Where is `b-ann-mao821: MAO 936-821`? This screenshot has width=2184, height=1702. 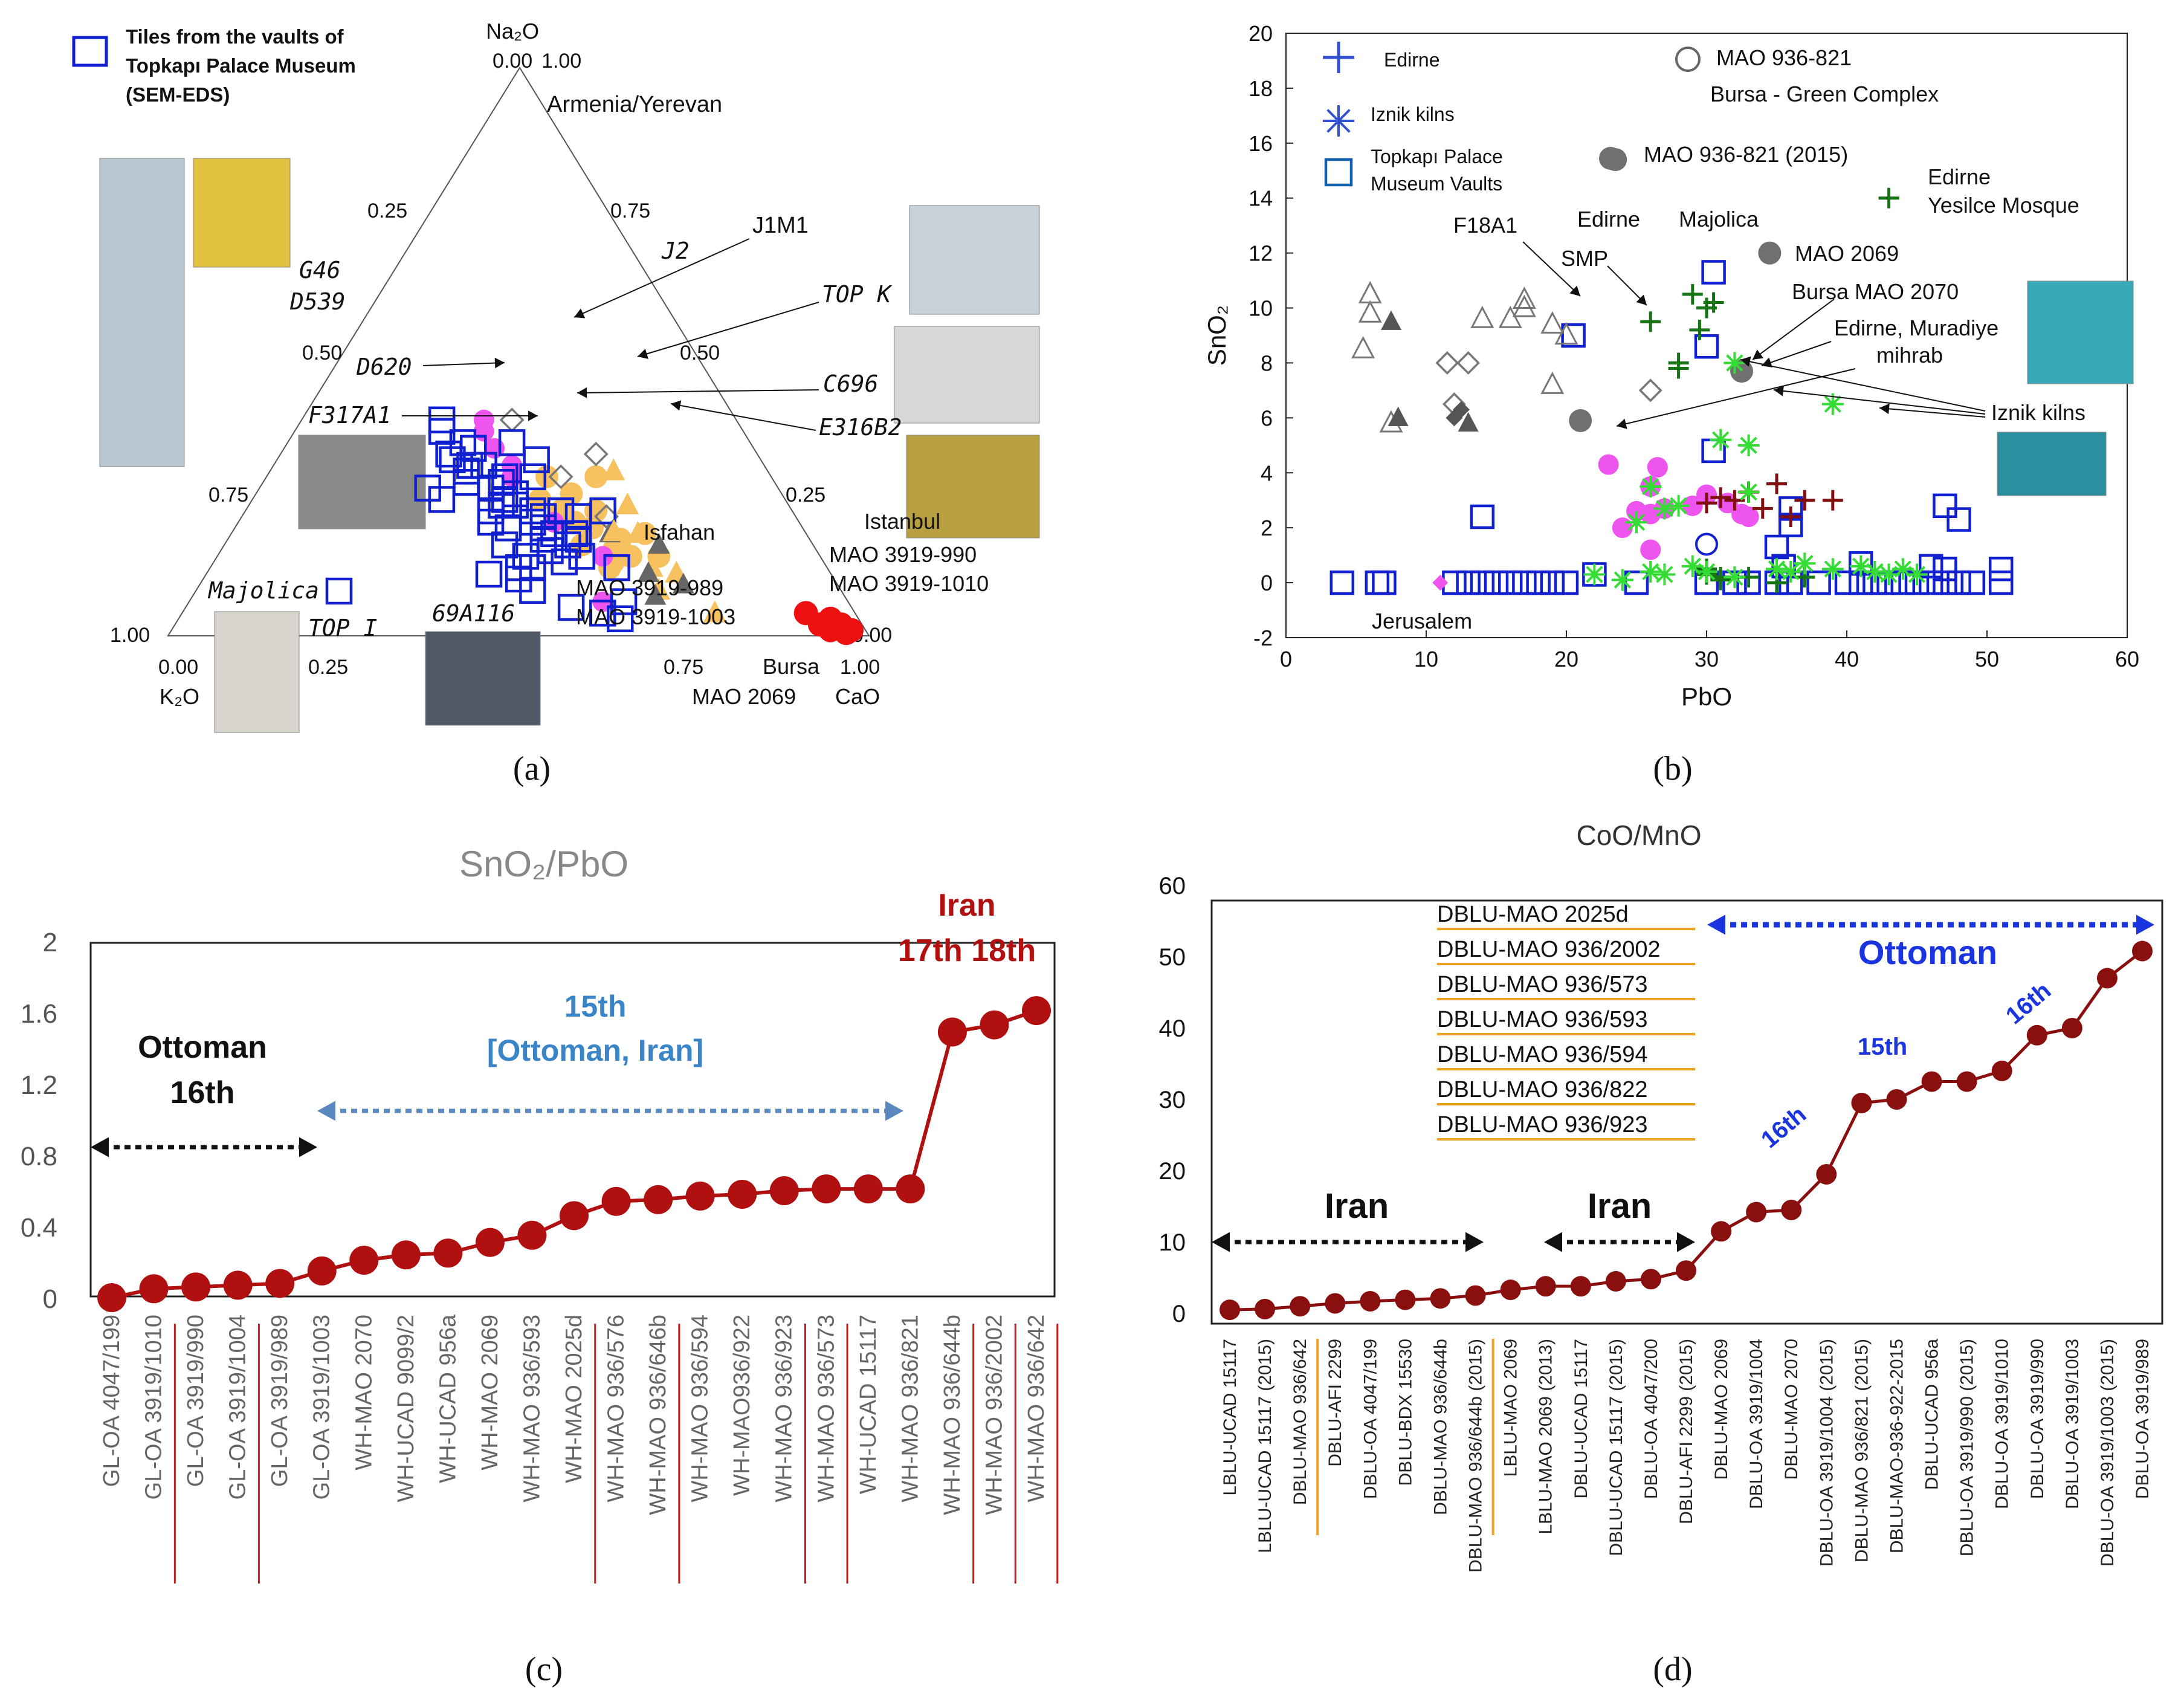
b-ann-mao821: MAO 936-821 is located at coordinates (1784, 57).